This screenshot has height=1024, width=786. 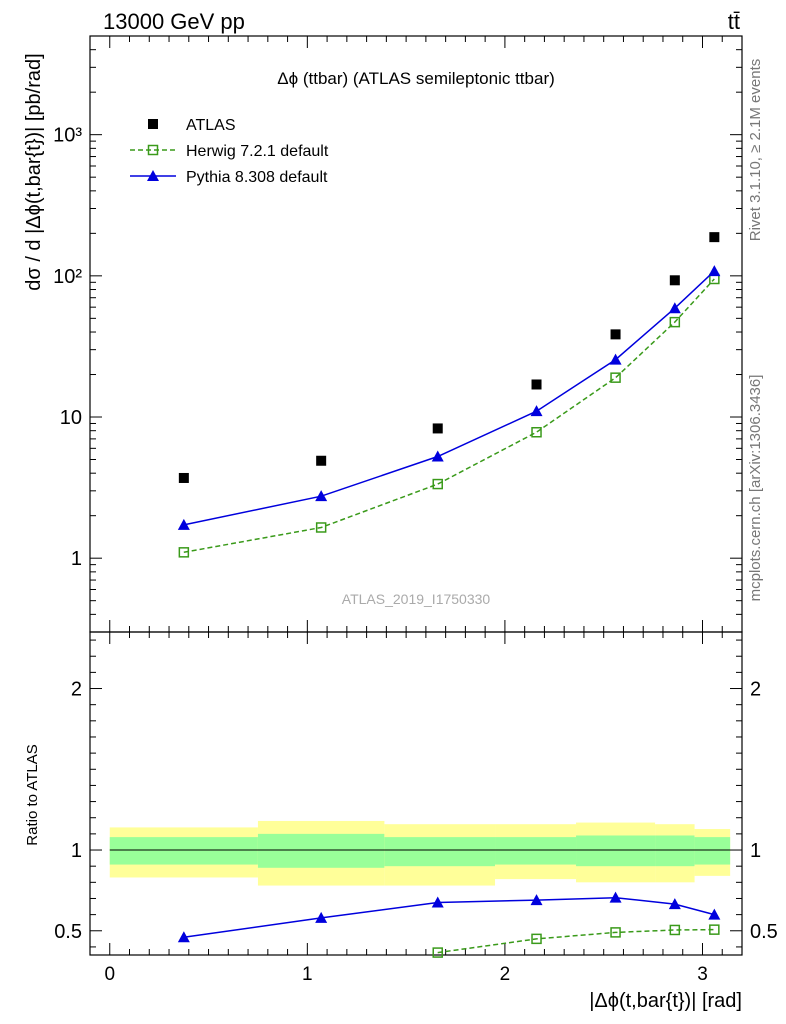 I want to click on x-tick-label: 2, so click(x=505, y=974).